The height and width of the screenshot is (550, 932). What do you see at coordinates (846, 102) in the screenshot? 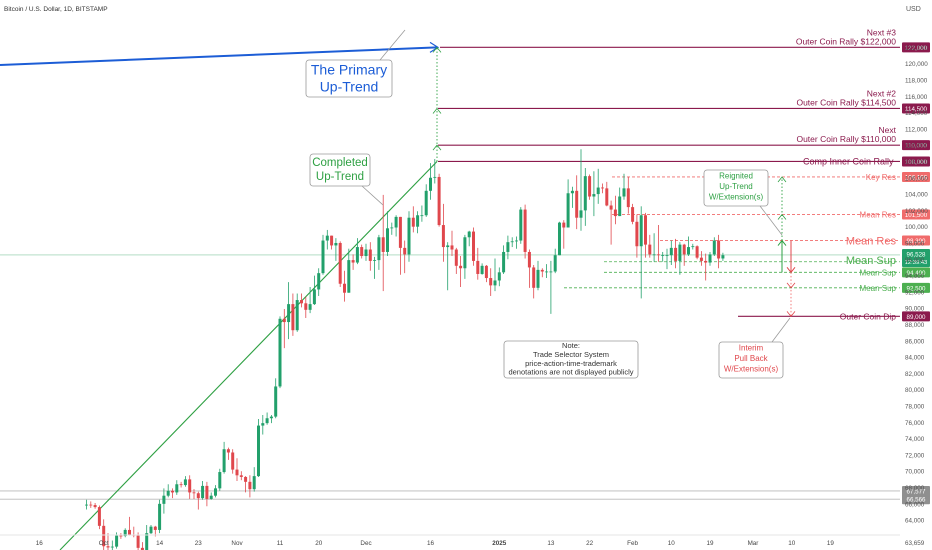
I see `level-label-next2: Outer Coin Rally $114,500` at bounding box center [846, 102].